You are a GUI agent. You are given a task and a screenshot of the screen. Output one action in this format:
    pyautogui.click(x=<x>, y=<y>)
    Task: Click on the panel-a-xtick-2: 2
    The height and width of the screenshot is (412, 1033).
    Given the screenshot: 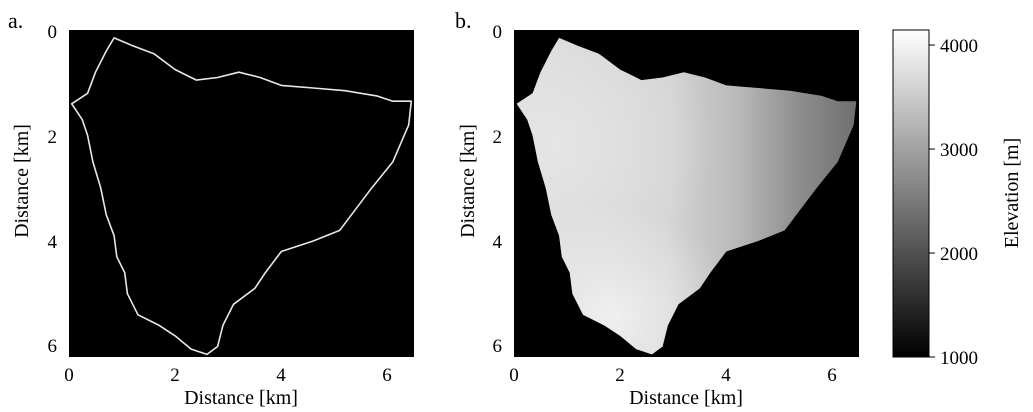 What is the action you would take?
    pyautogui.click(x=175, y=375)
    